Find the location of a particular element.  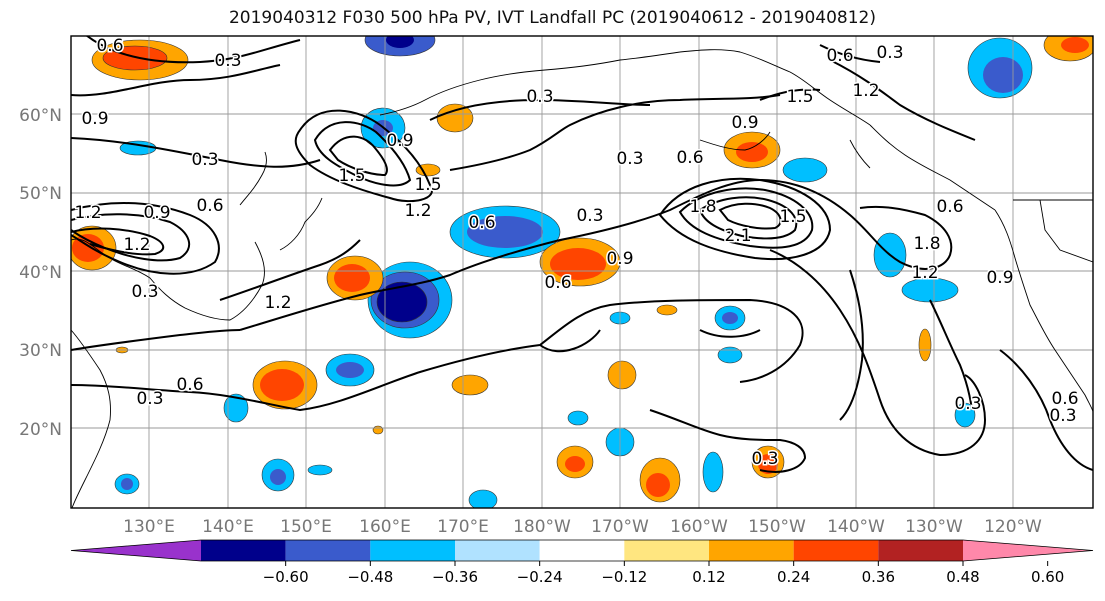

shade-blob-cyan-se is located at coordinates (965, 415).